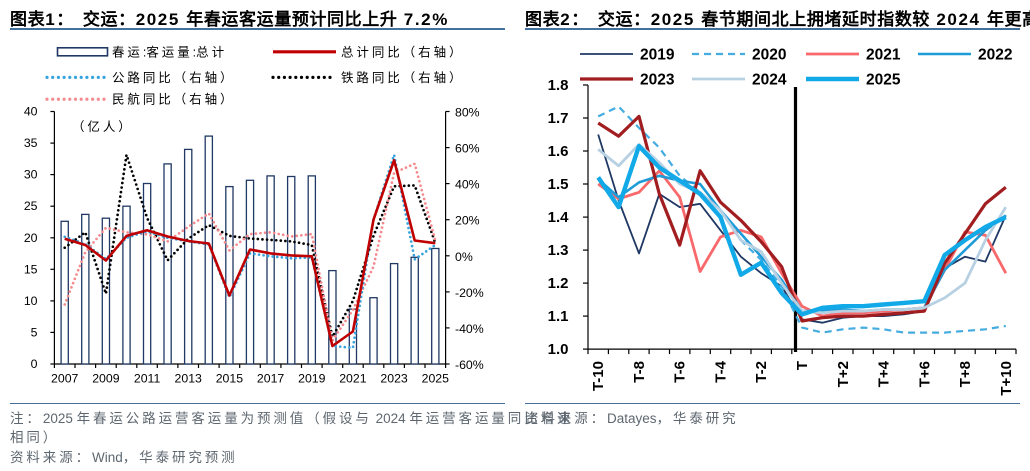 Image resolution: width=1030 pixels, height=471 pixels. What do you see at coordinates (598, 376) in the screenshot?
I see `svg-text: T-10` at bounding box center [598, 376].